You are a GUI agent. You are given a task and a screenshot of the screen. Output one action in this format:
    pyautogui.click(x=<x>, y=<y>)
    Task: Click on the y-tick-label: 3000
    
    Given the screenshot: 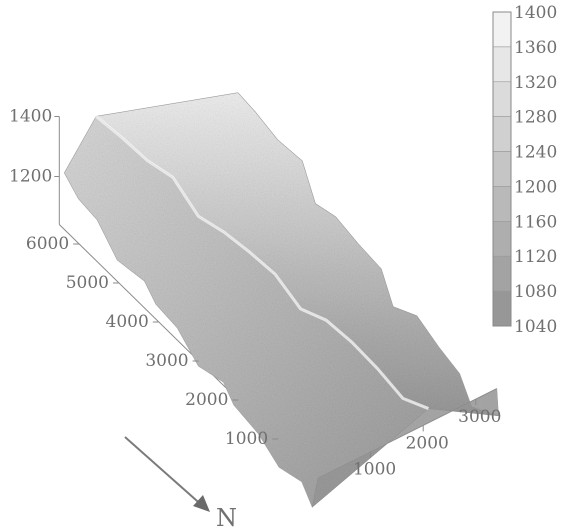 What is the action you would take?
    pyautogui.click(x=166, y=361)
    